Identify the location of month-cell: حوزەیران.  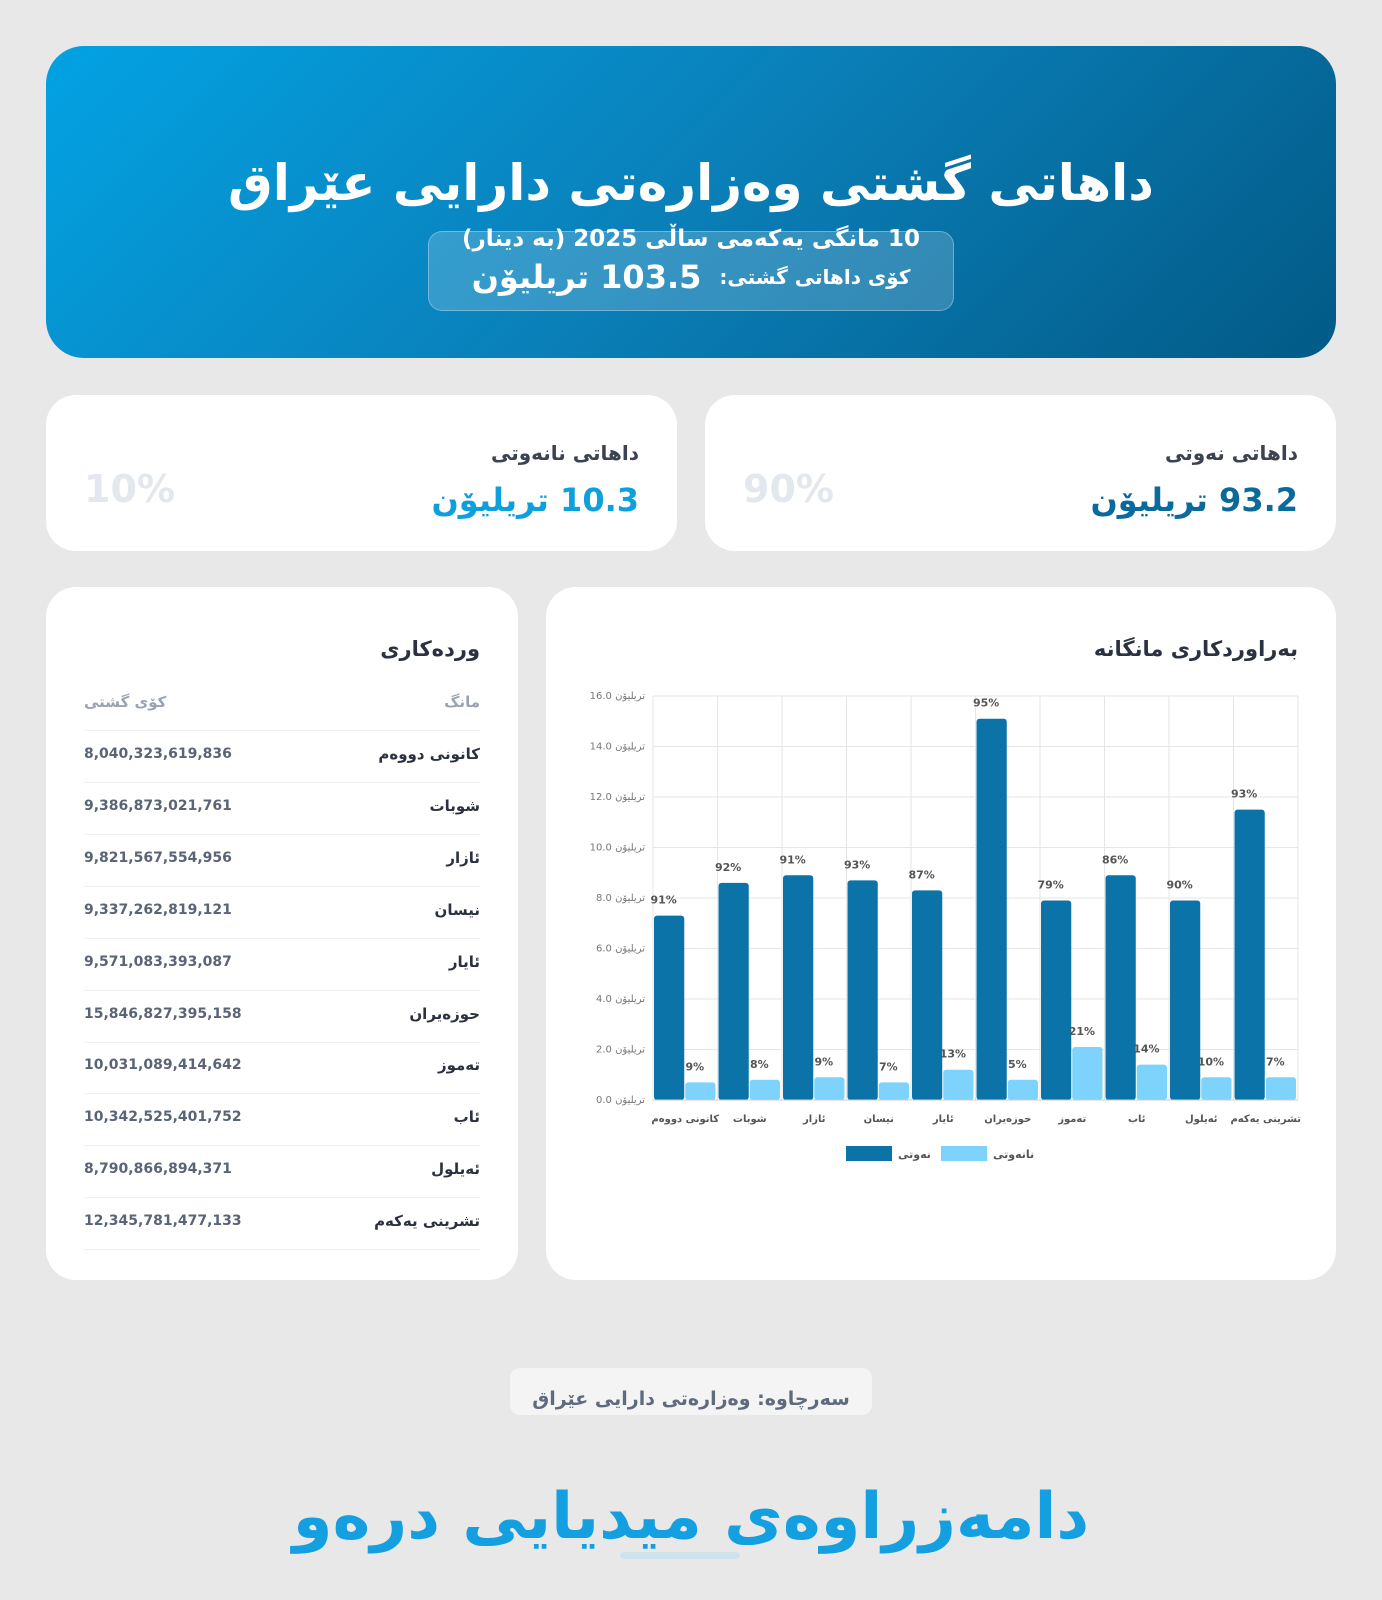
(444, 1013).